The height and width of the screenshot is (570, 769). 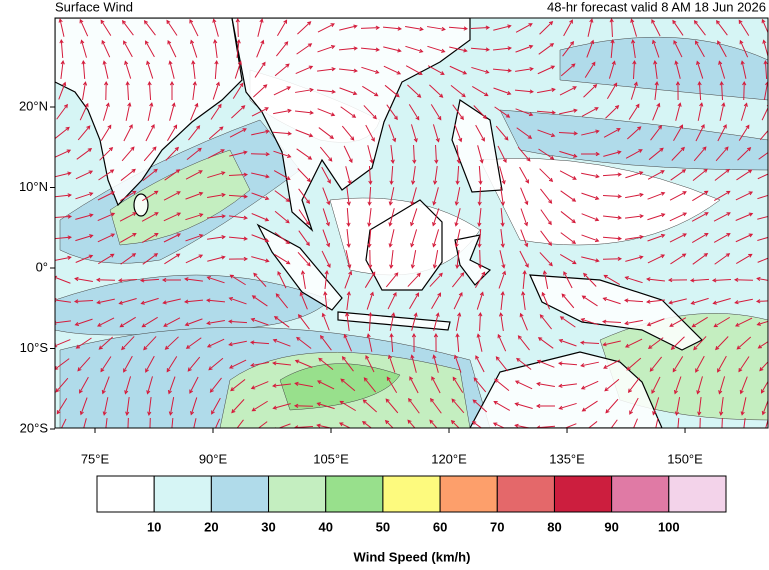 What do you see at coordinates (383, 526) in the screenshot?
I see `colorbar-level: 50` at bounding box center [383, 526].